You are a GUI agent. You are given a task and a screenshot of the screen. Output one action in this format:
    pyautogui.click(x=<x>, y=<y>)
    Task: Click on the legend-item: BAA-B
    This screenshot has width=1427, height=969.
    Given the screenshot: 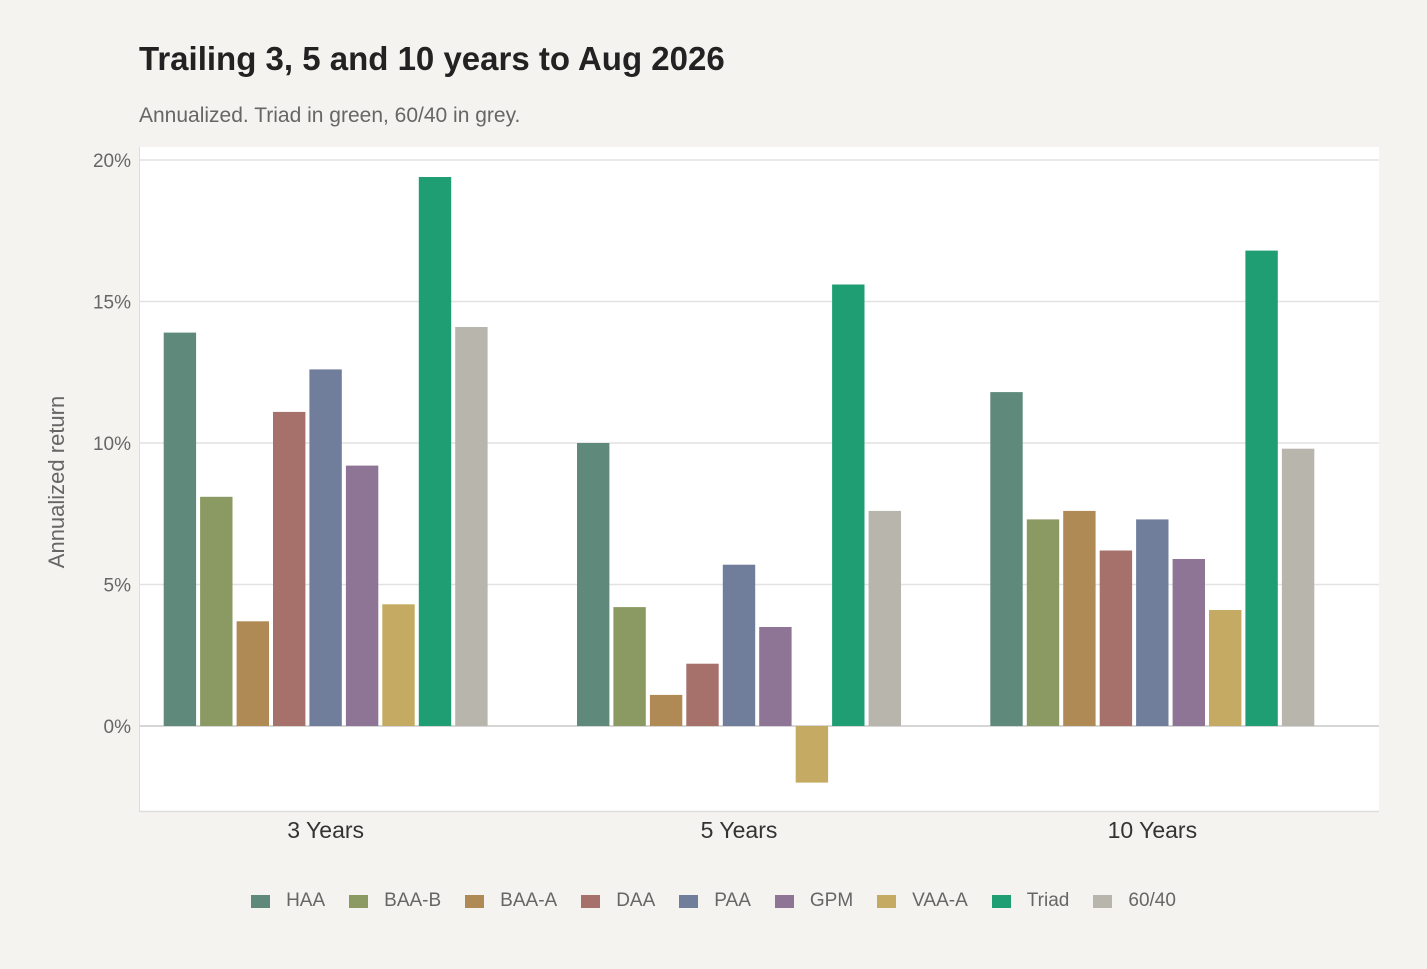 What is the action you would take?
    pyautogui.click(x=395, y=901)
    